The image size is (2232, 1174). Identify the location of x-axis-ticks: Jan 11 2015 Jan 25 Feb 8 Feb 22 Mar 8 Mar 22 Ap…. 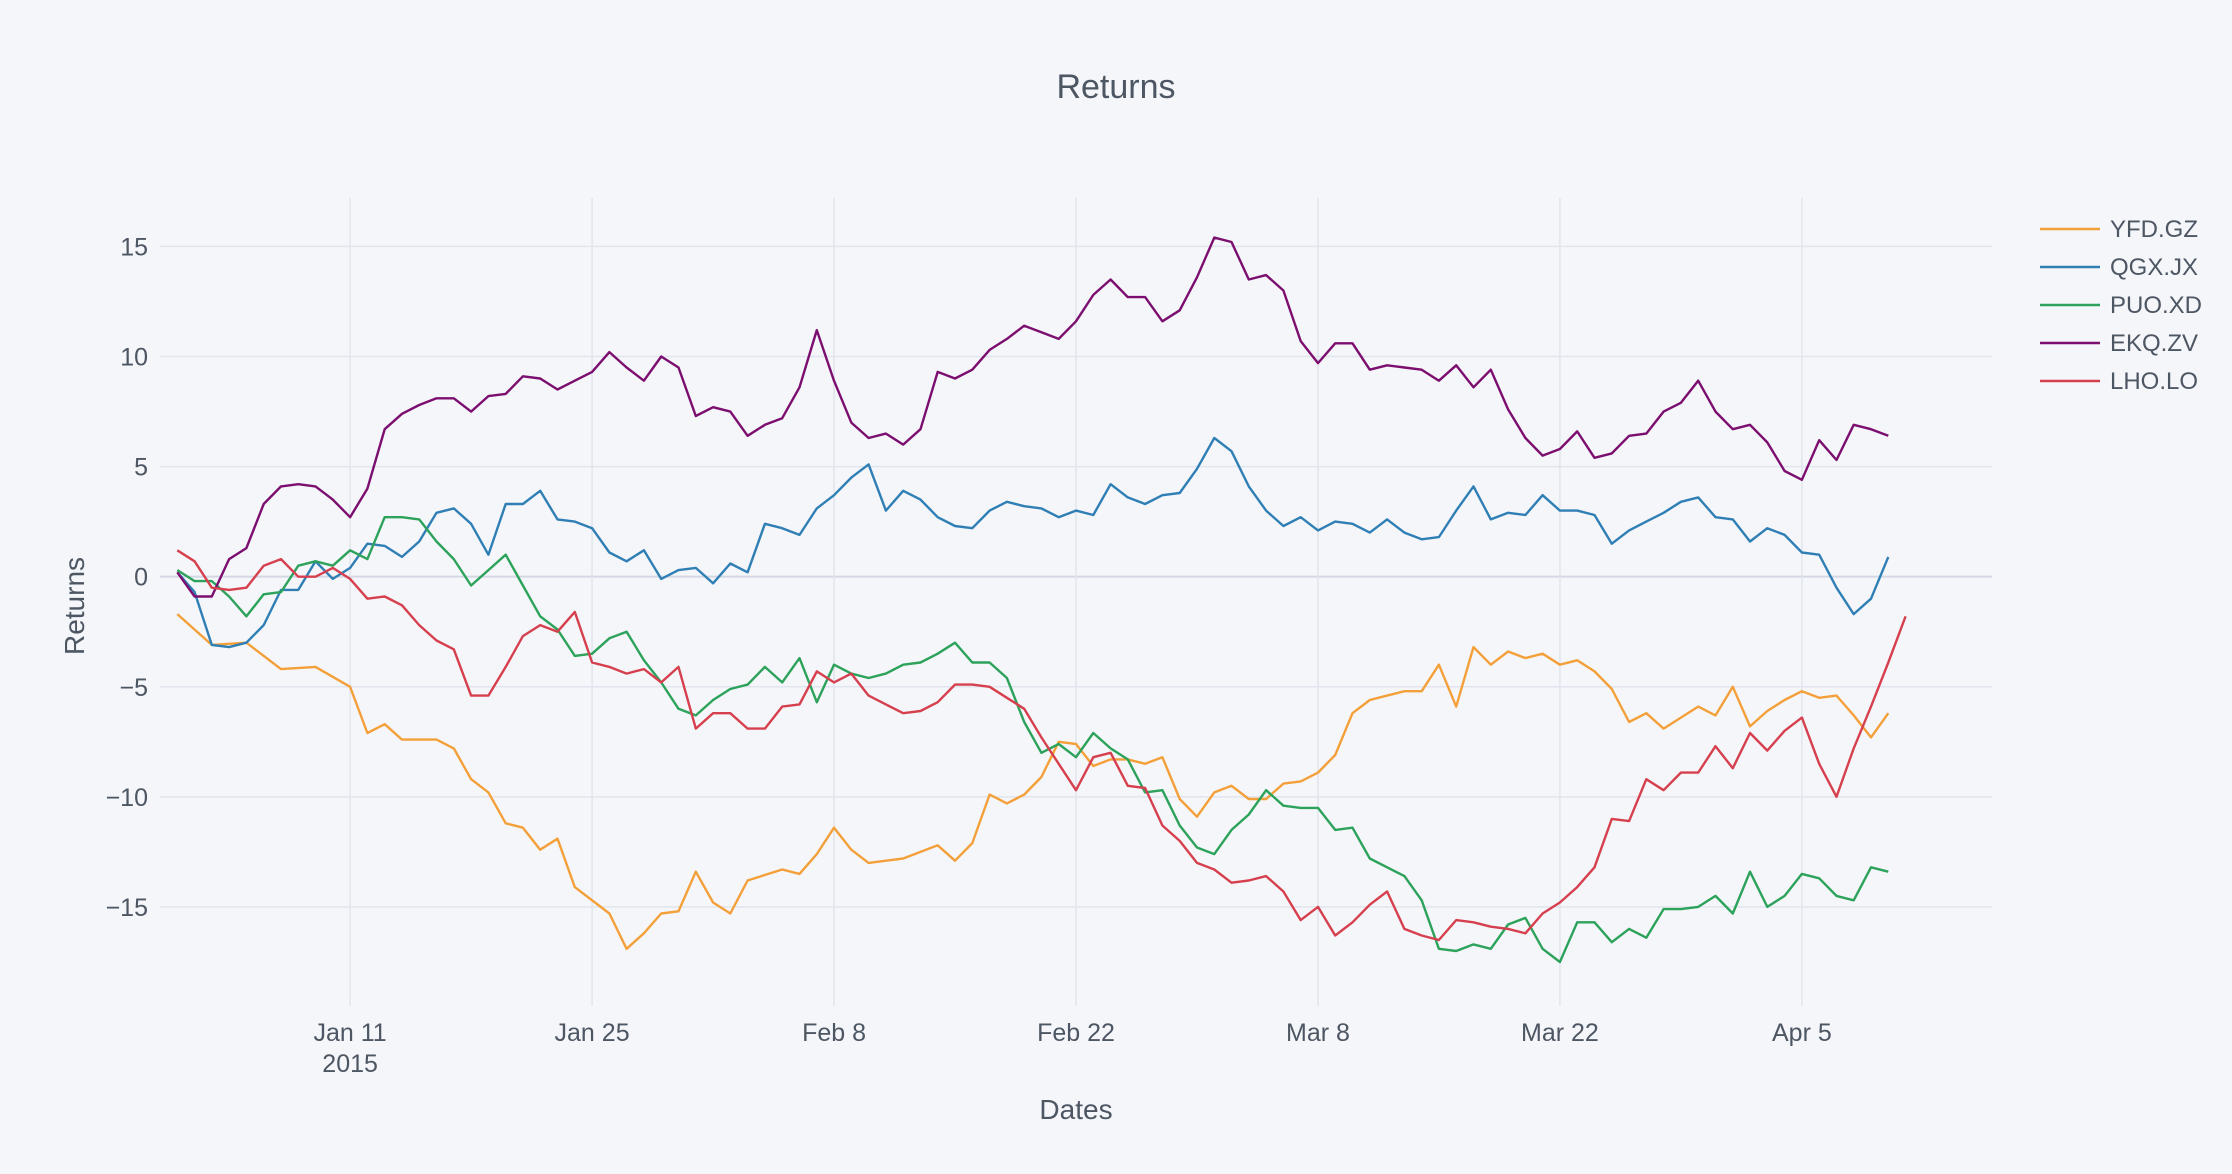
(1073, 1048).